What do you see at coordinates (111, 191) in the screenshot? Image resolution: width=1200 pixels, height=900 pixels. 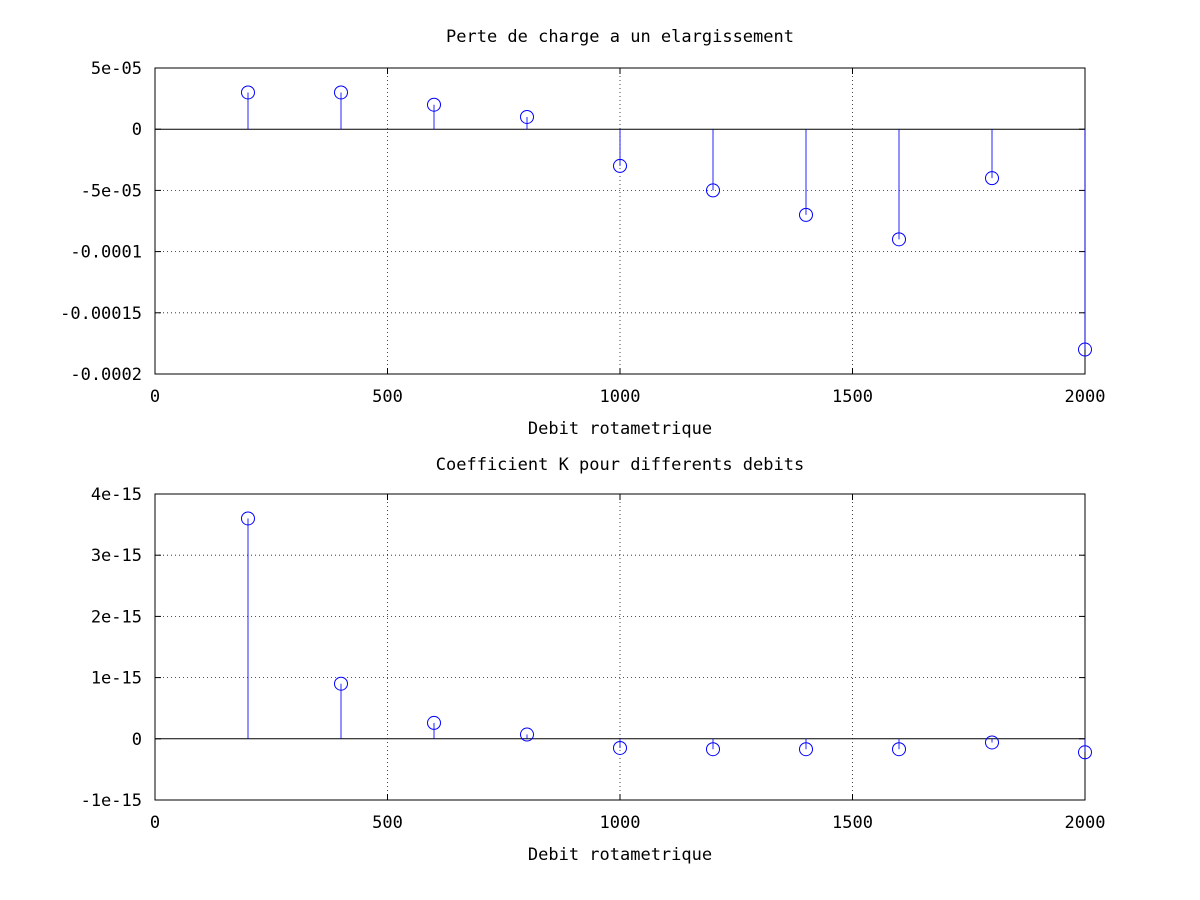 I see `y-tick-label: -5e-05` at bounding box center [111, 191].